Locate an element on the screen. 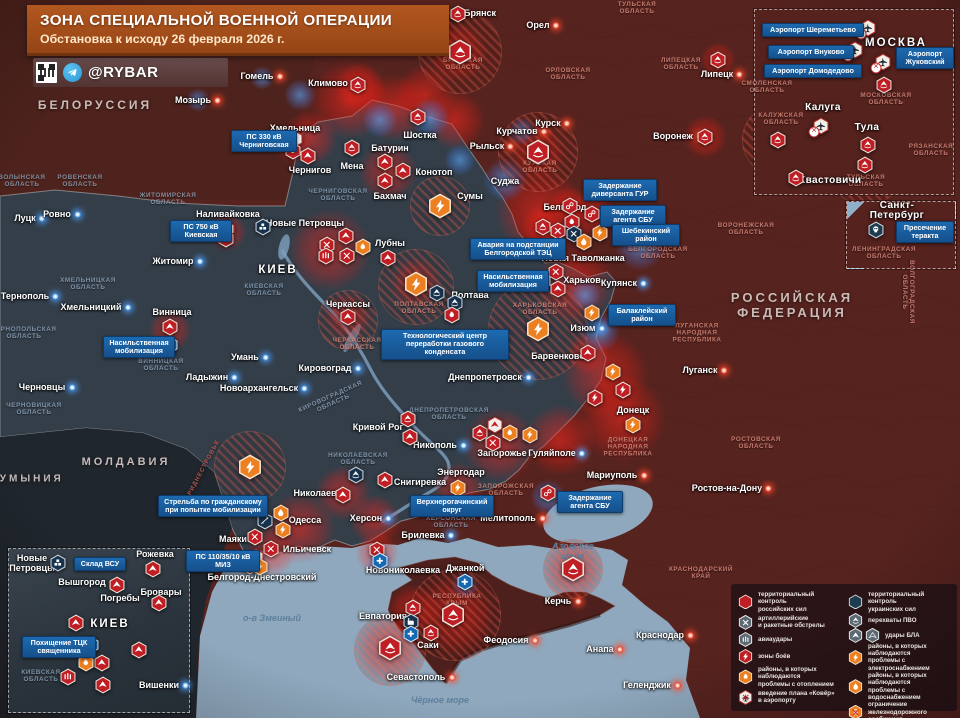  region-label: ОРЛОВСКАЯ ОБЛАСТЬ is located at coordinates (568, 74).